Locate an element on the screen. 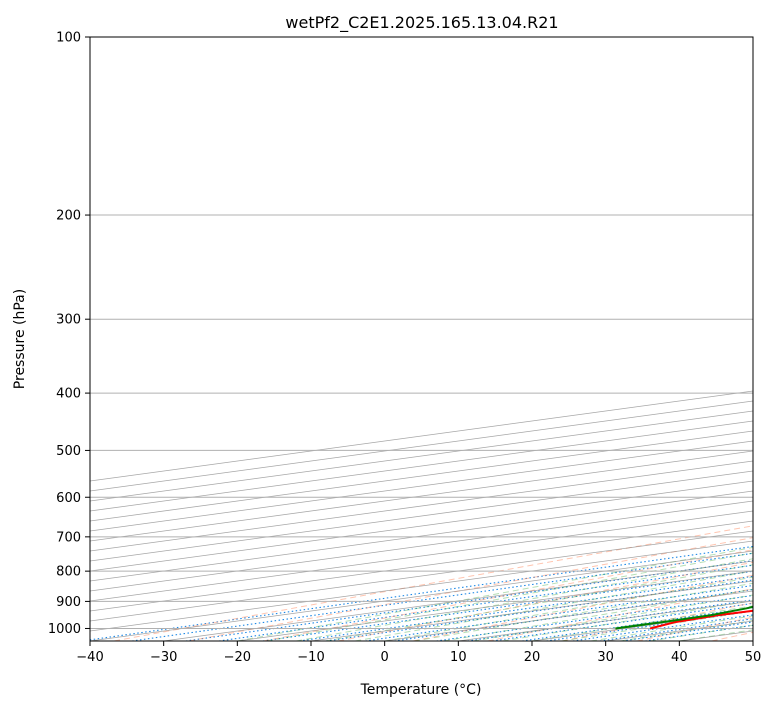 The image size is (775, 708). x-tick-label: −10 is located at coordinates (310, 657).